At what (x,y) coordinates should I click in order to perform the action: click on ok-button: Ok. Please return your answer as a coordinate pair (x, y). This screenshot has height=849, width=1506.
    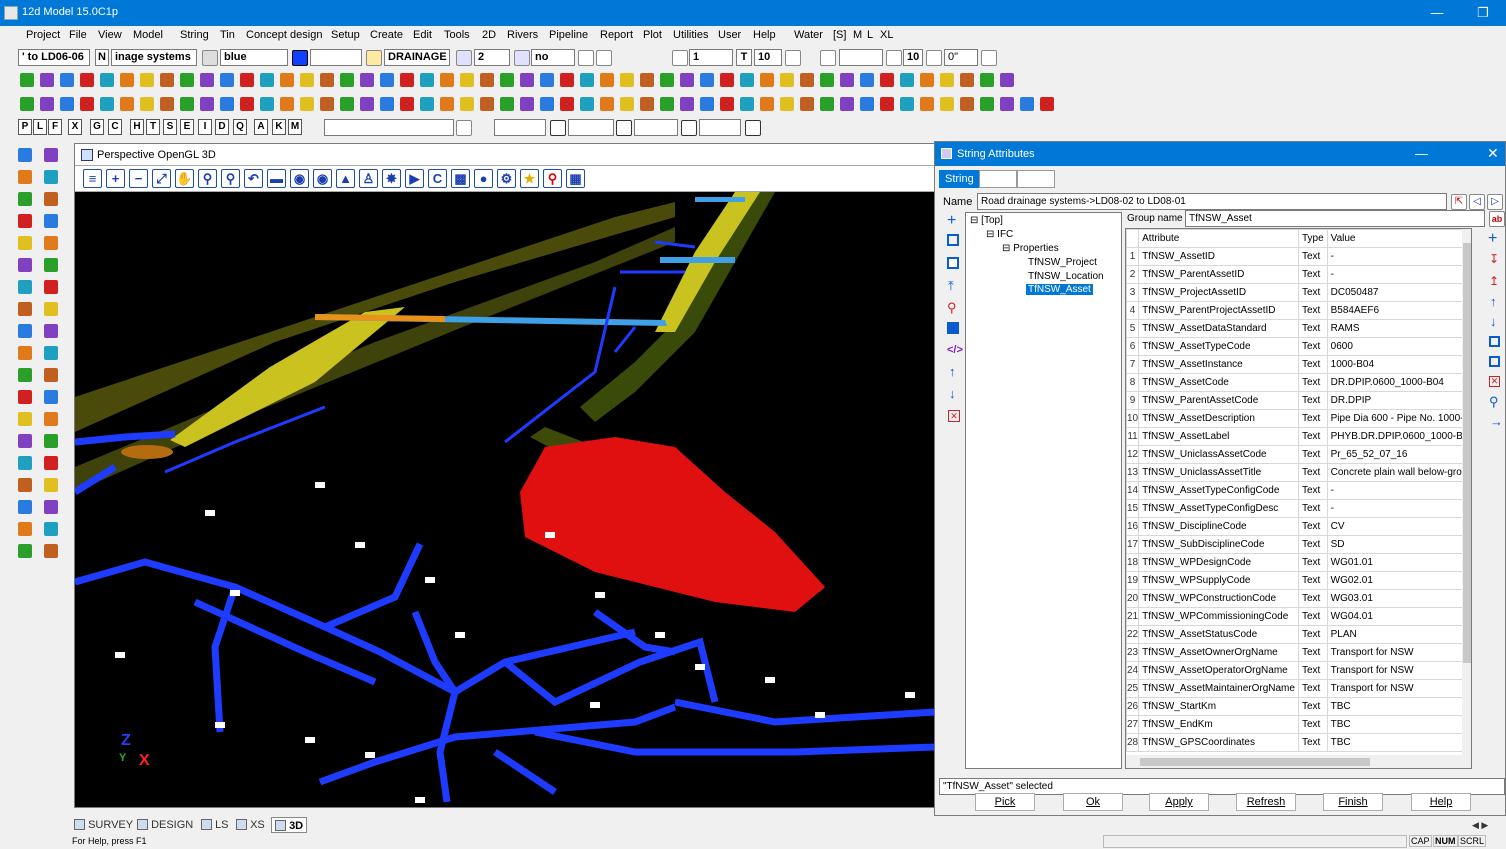
    Looking at the image, I should click on (1093, 802).